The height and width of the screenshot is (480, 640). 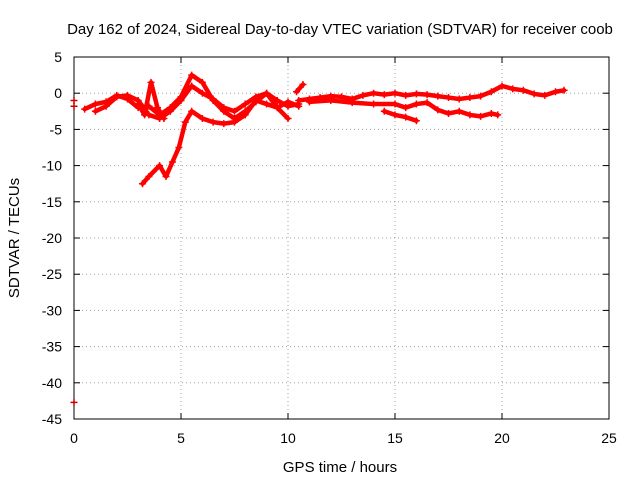 What do you see at coordinates (74, 251) in the screenshot?
I see `series-outliers` at bounding box center [74, 251].